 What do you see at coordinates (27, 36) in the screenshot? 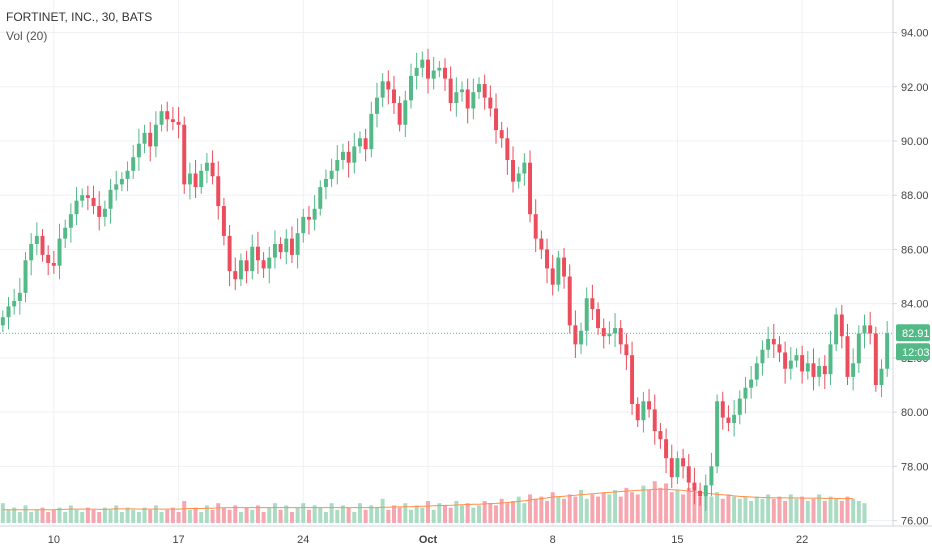
I see `volume-indicator-label: Vol (20)` at bounding box center [27, 36].